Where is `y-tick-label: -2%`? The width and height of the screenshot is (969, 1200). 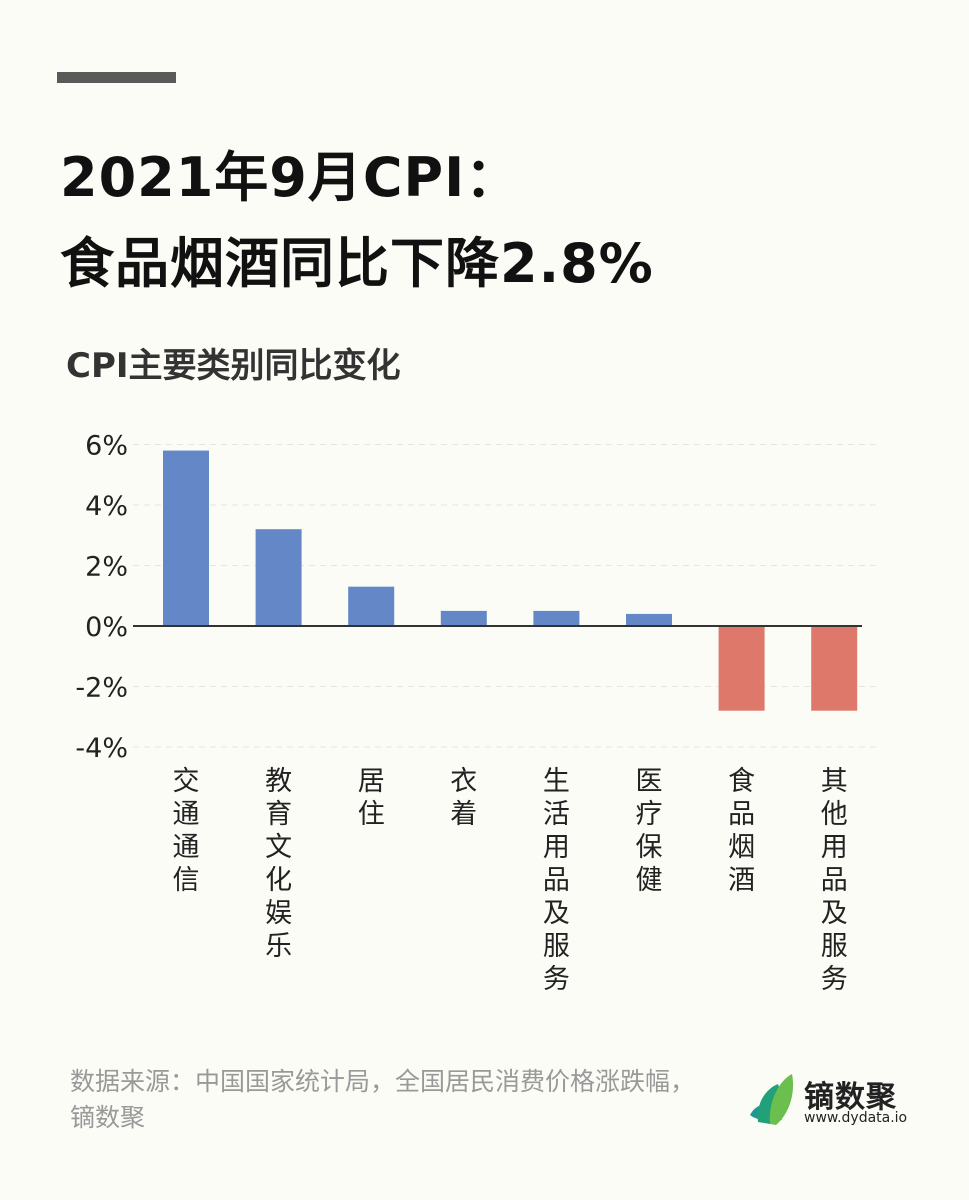
y-tick-label: -2% is located at coordinates (101, 688).